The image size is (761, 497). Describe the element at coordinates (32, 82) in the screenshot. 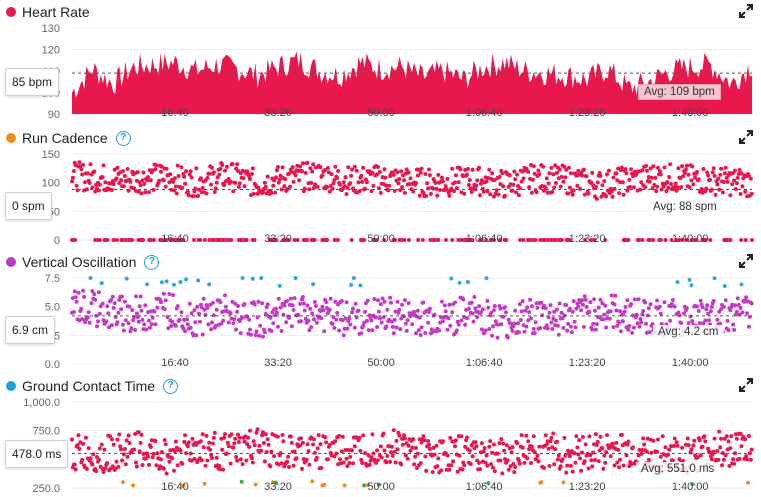

I see `heart-rate-current-value: 85 bpm` at that location.